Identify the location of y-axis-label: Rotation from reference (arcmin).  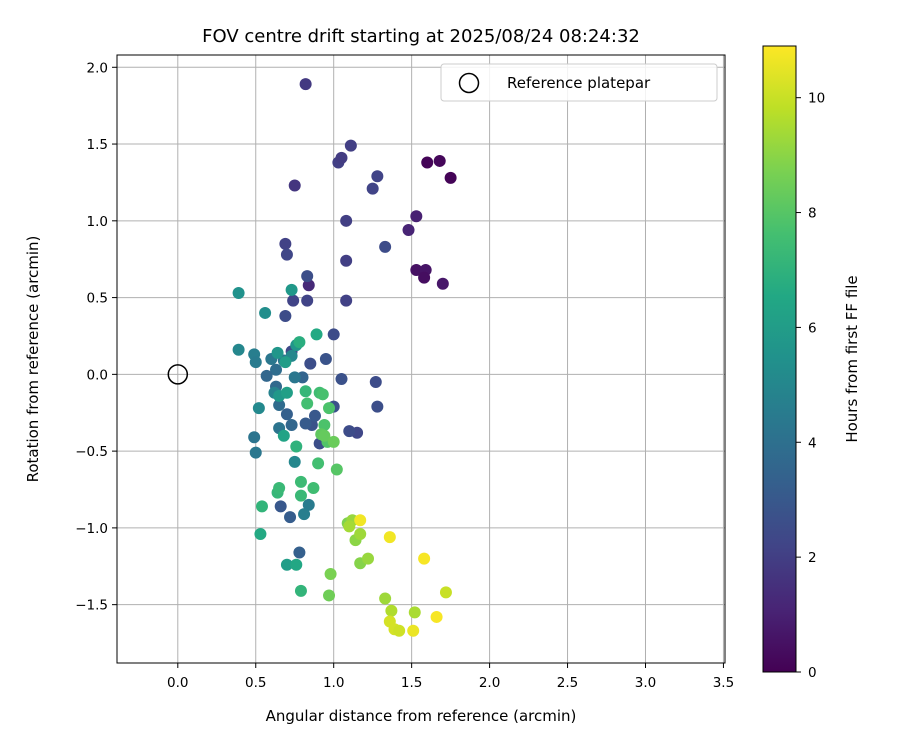
(33, 359).